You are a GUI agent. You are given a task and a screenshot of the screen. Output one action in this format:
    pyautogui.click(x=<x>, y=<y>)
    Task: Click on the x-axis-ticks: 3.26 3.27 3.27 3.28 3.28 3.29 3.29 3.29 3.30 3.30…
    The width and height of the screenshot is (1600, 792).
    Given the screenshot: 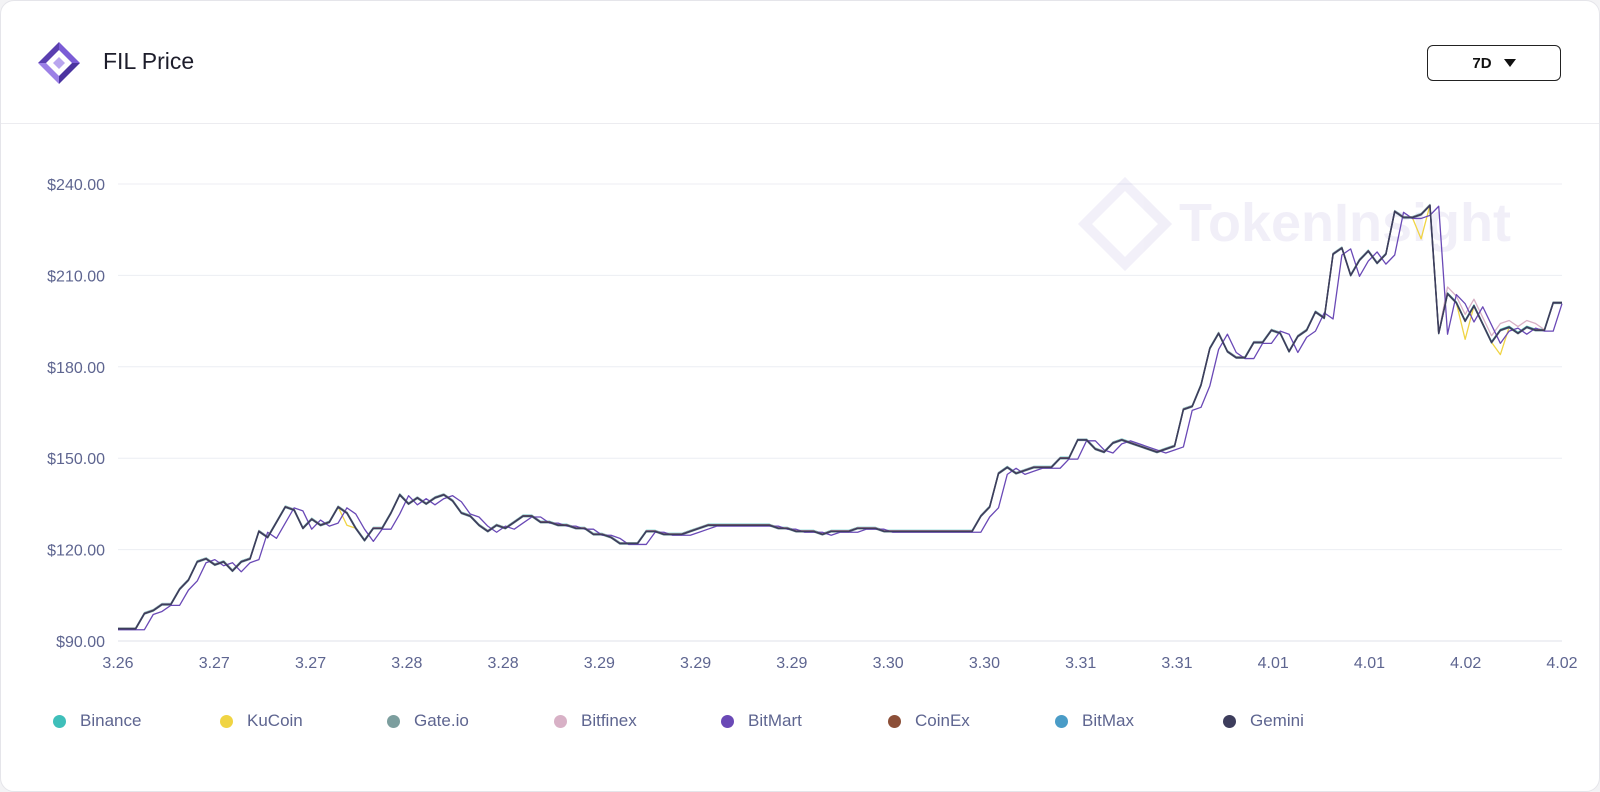 What is the action you would take?
    pyautogui.click(x=839, y=663)
    